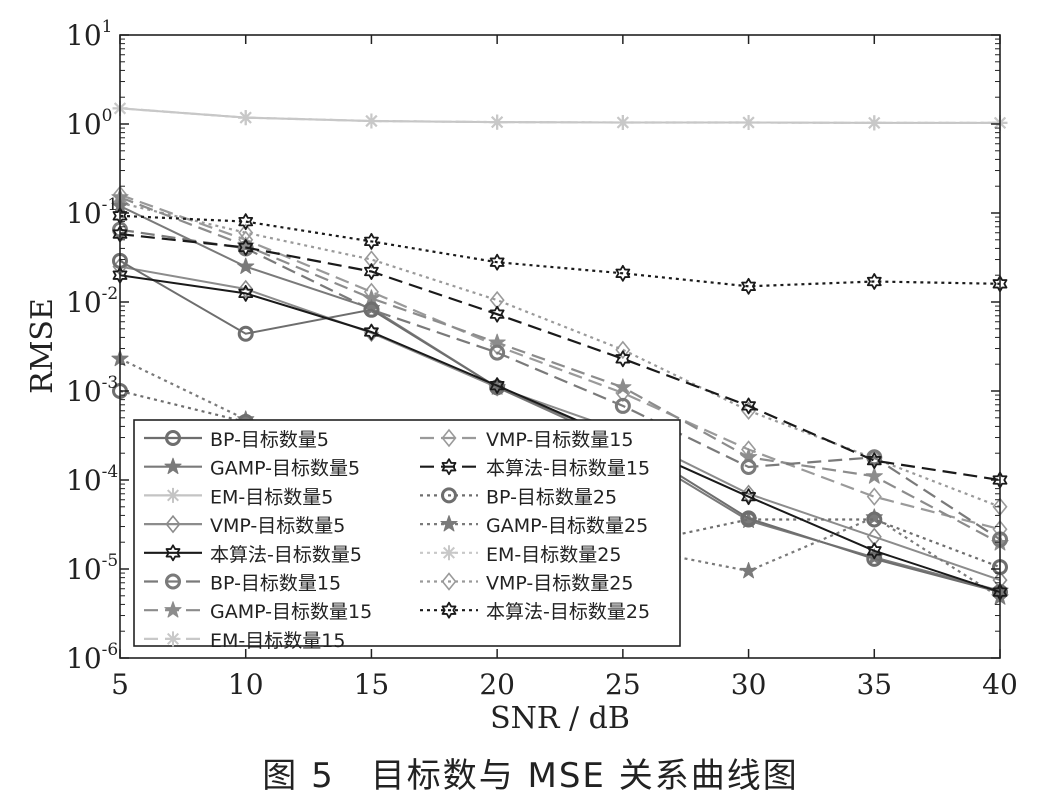  Describe the element at coordinates (120, 684) in the screenshot. I see `x-tick-label: 5` at that location.